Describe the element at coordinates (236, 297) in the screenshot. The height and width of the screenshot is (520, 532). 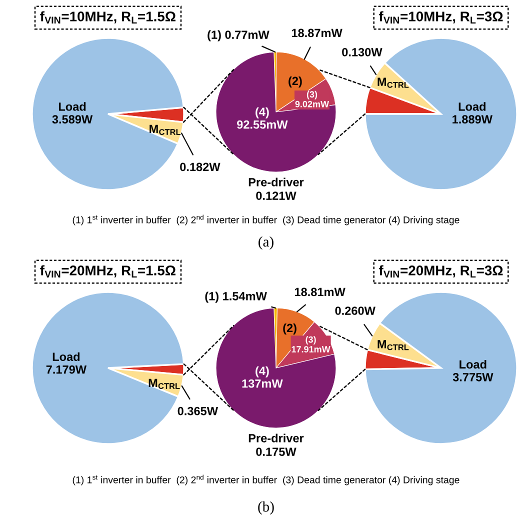
I see `slice-label: (1) 1.54mW` at that location.